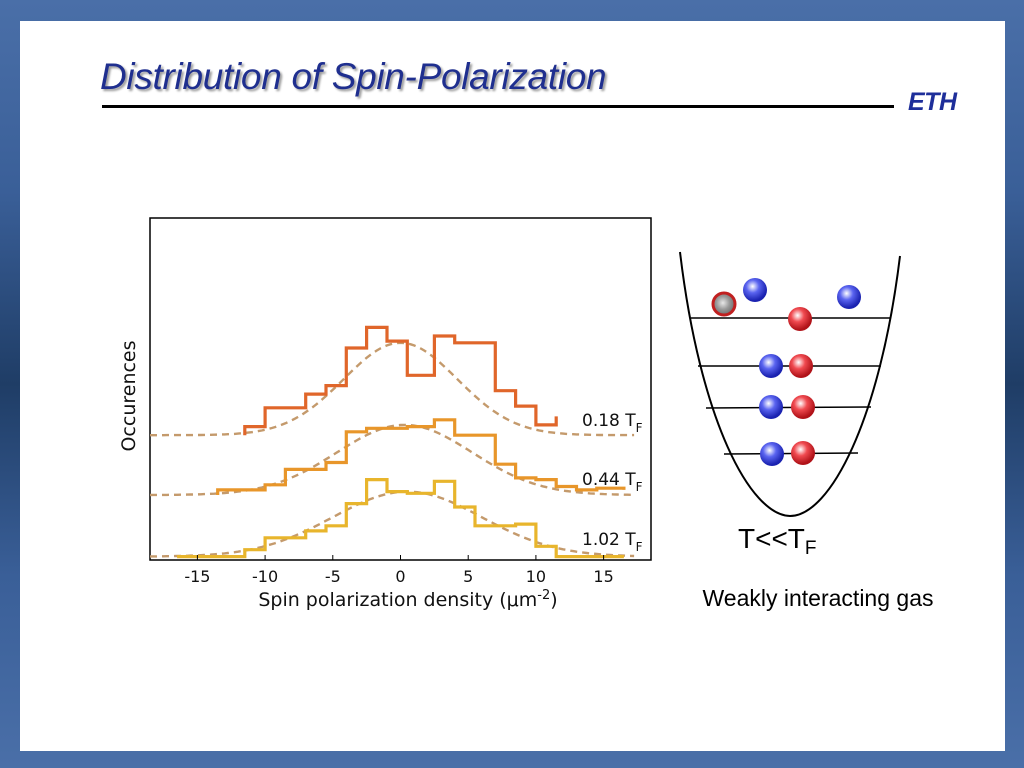 The width and height of the screenshot is (1024, 768). I want to click on x-tick-label: -10, so click(265, 576).